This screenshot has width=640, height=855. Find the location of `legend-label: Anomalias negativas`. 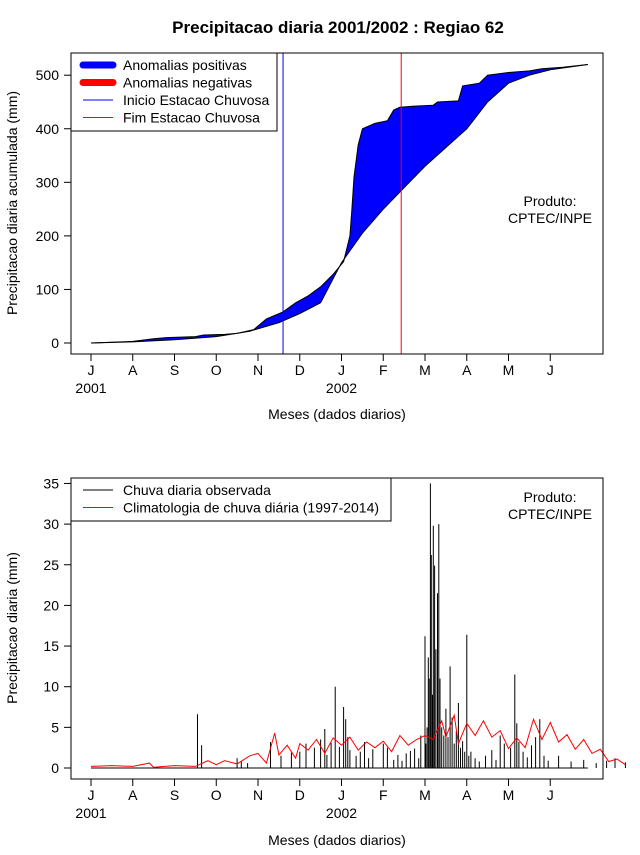

legend-label: Anomalias negativas is located at coordinates (187, 83).